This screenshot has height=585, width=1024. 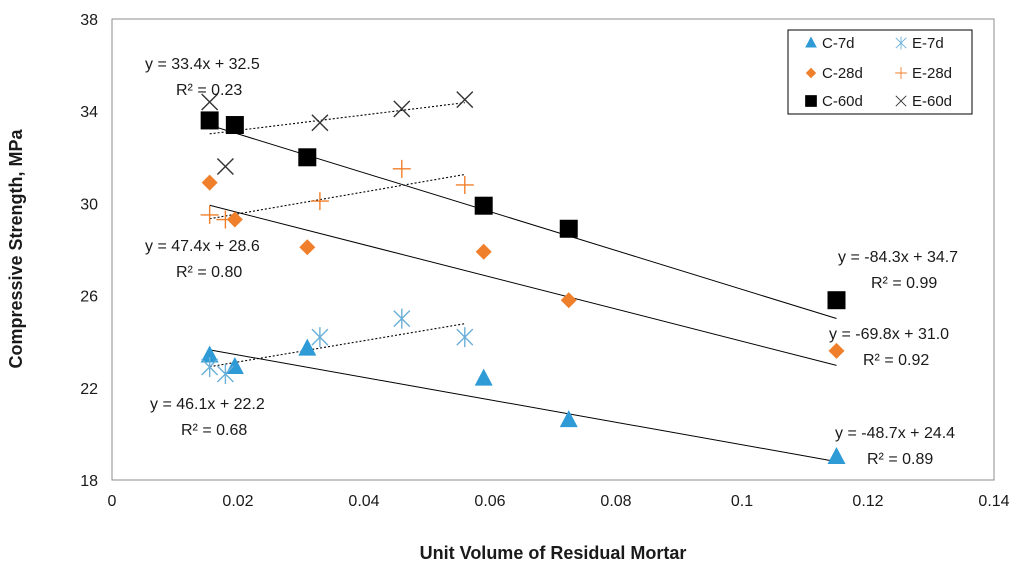 I want to click on legend-label-c60d: C-60d, so click(x=842, y=101).